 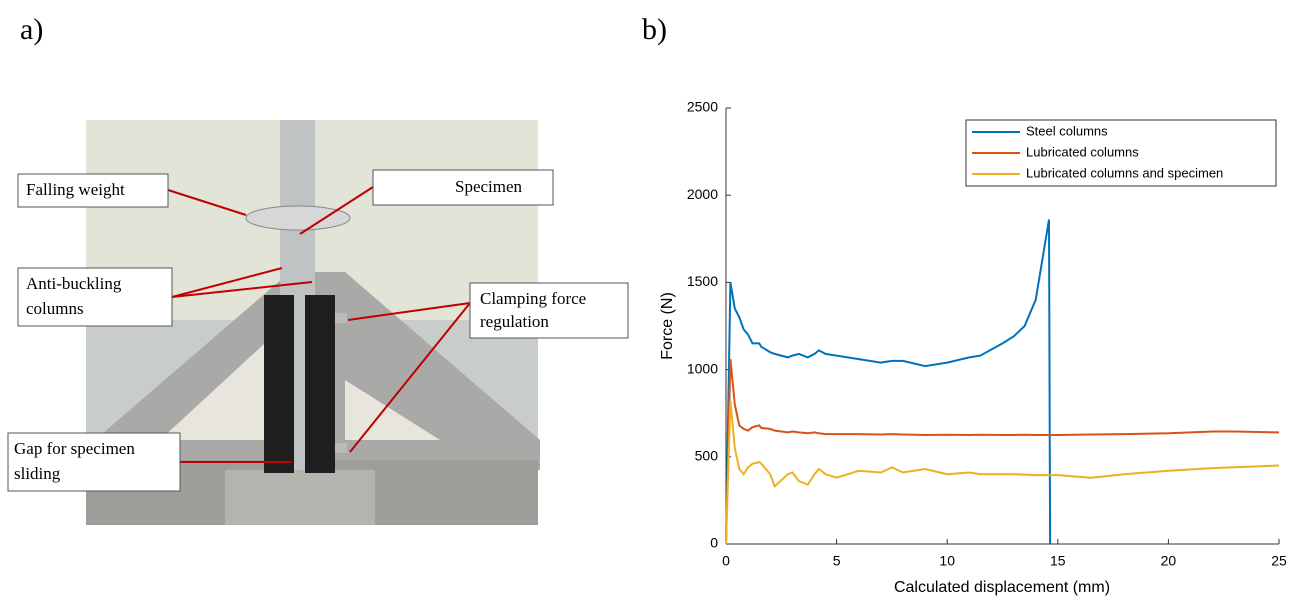 What do you see at coordinates (1279, 561) in the screenshot?
I see `x-tick-label: 25` at bounding box center [1279, 561].